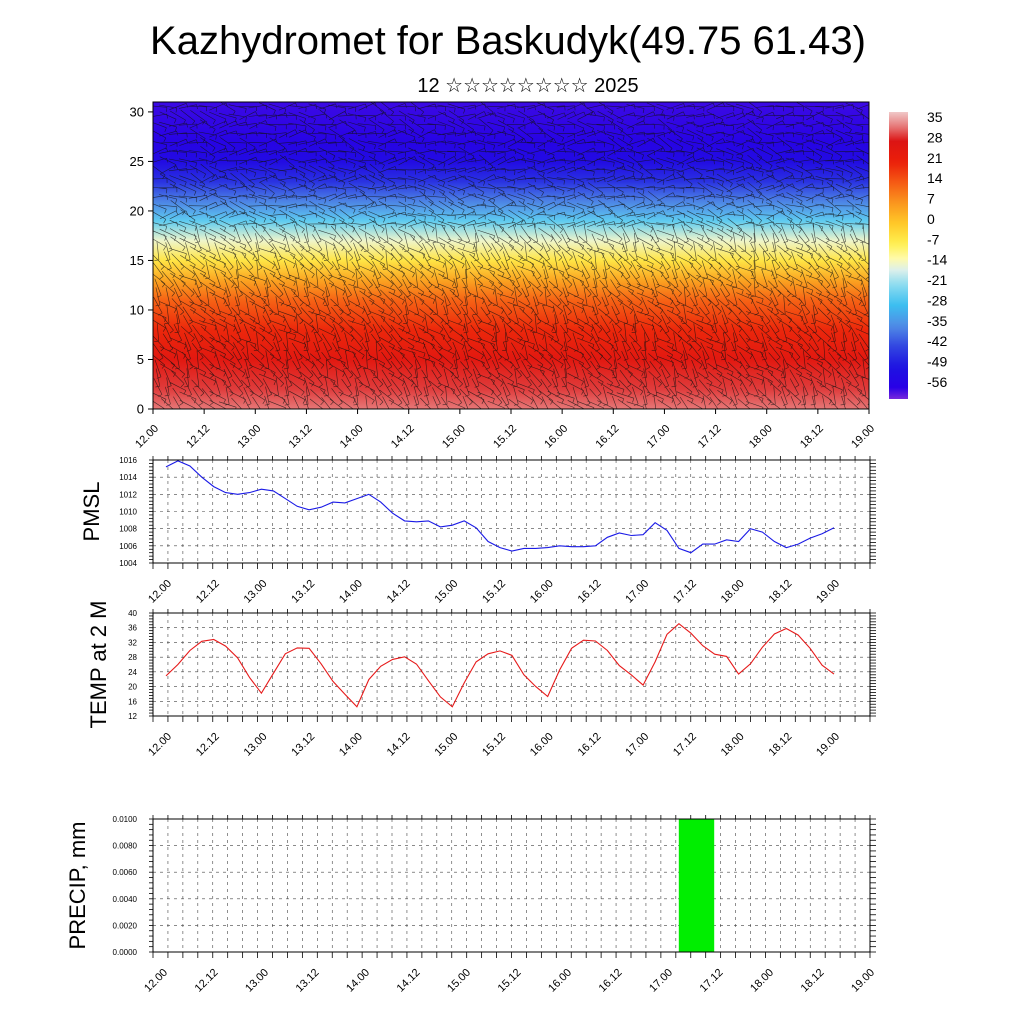  Describe the element at coordinates (128, 460) in the screenshot. I see `pmsl-ytick-label: 1016` at that location.